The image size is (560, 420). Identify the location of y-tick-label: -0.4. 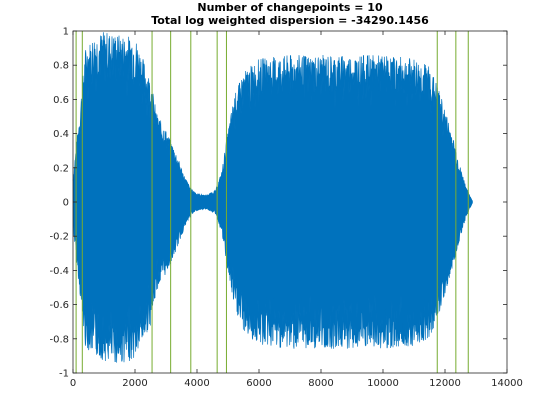
(59, 271).